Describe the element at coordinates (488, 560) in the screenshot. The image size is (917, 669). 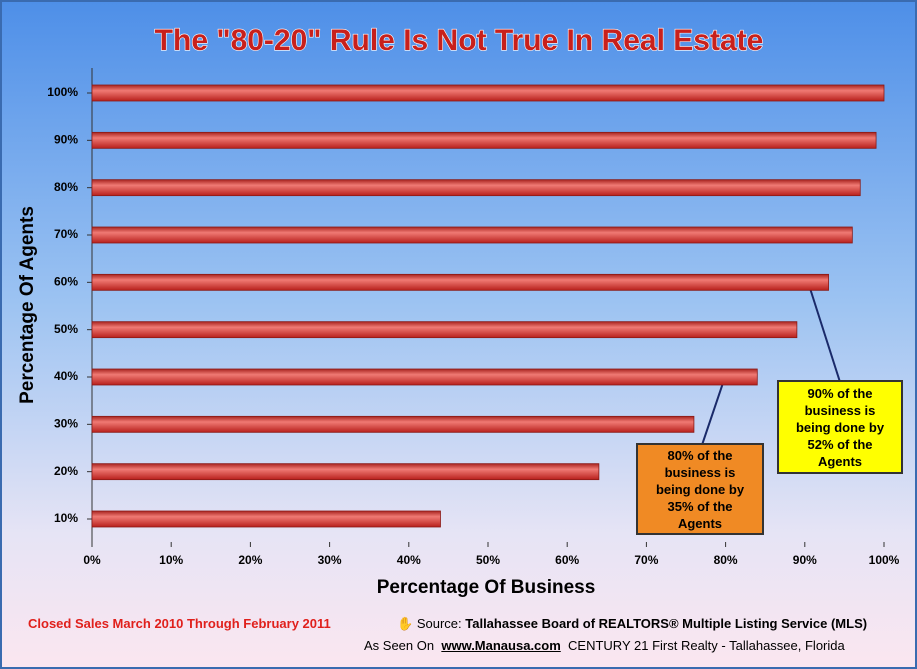
I see `x-tick-label: 50%` at that location.